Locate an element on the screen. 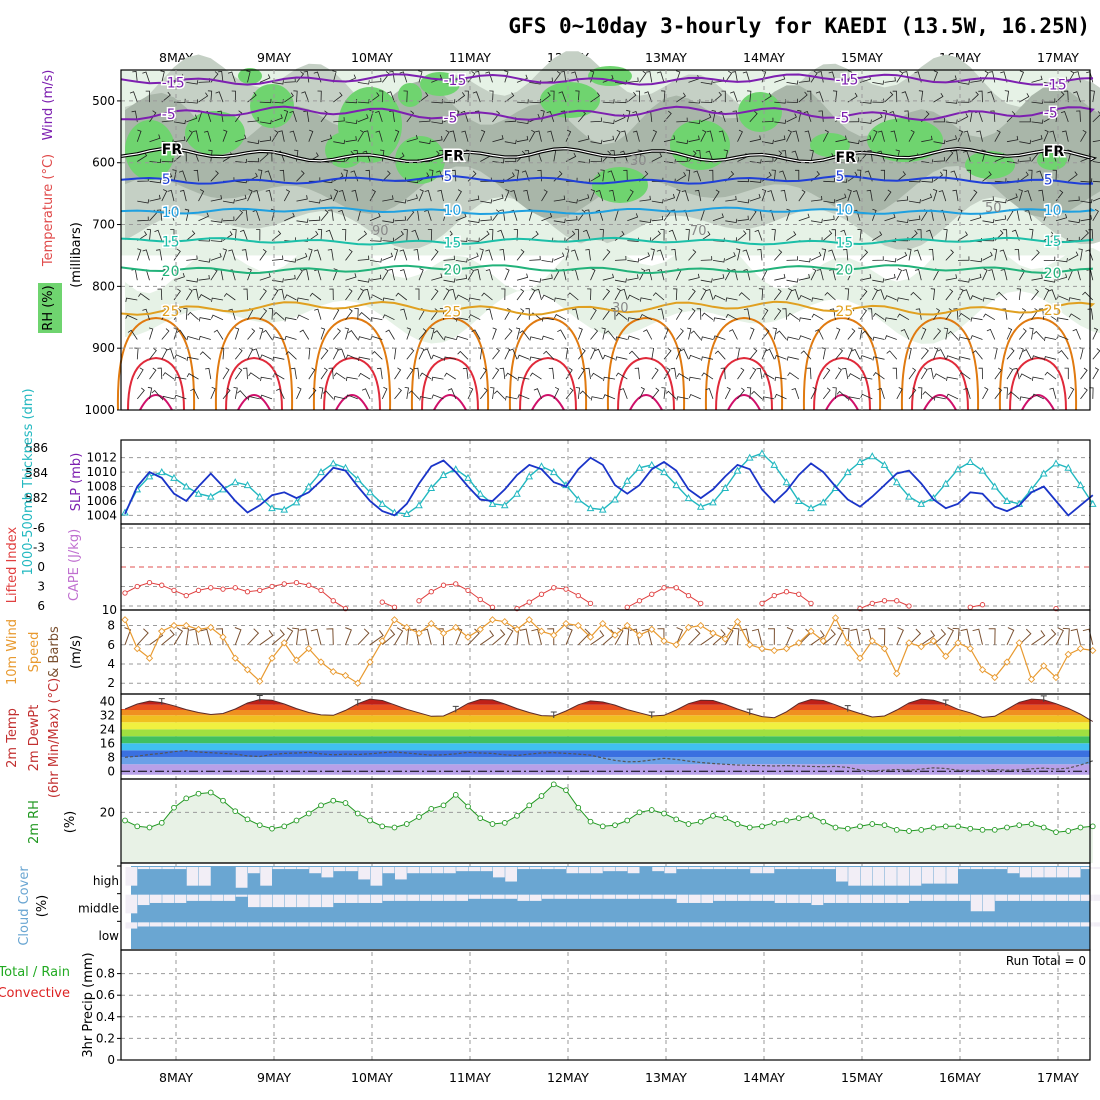  temp-line is located at coordinates (609, 710).